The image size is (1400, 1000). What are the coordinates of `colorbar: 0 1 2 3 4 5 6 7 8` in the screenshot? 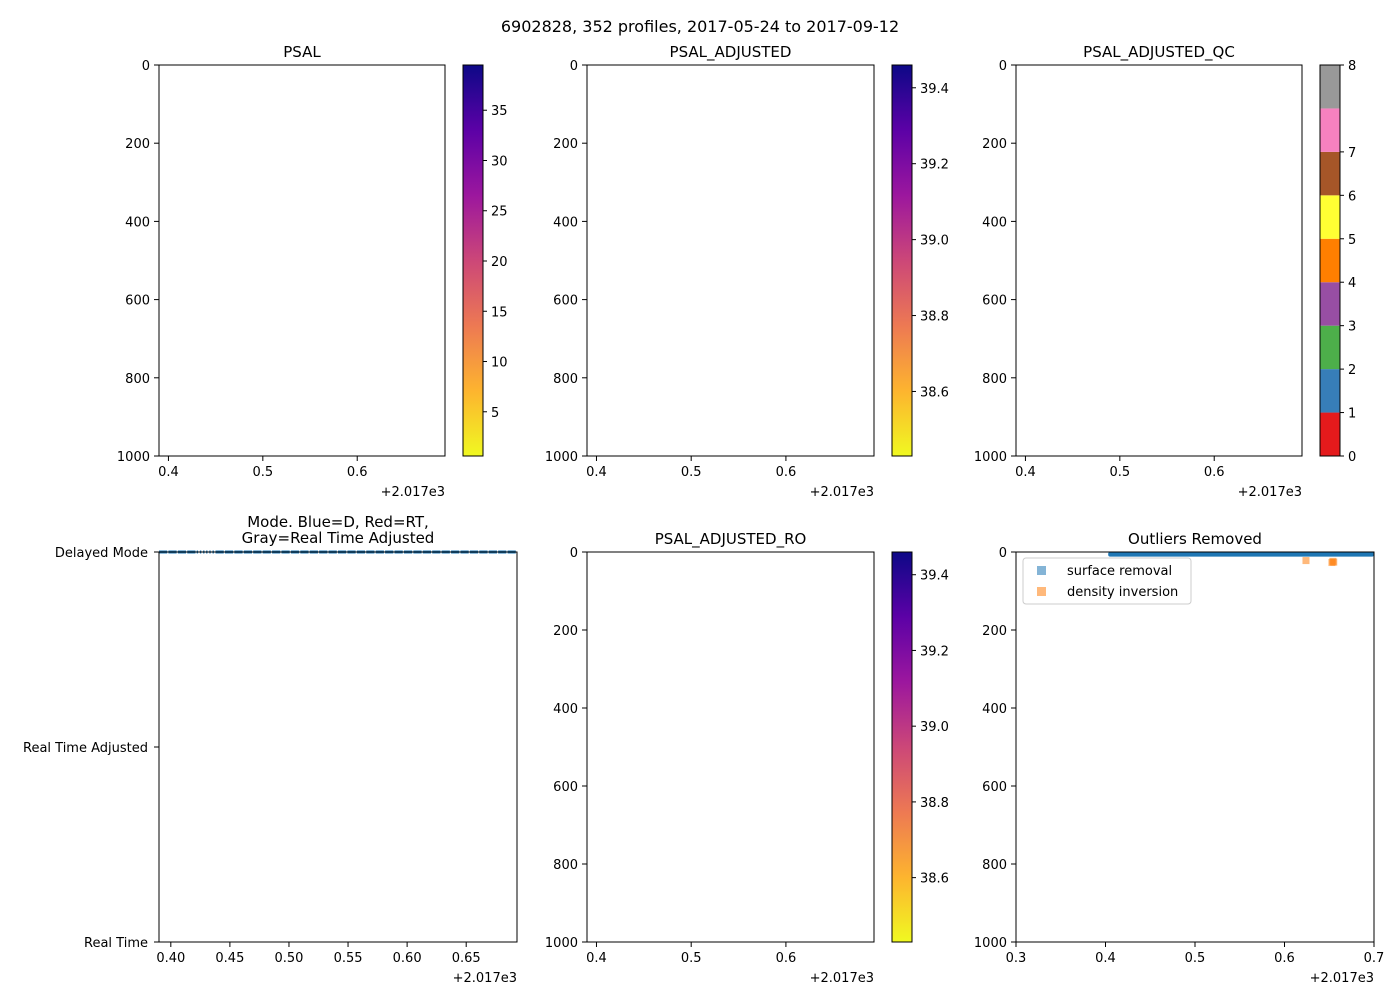 It's located at (1337, 262).